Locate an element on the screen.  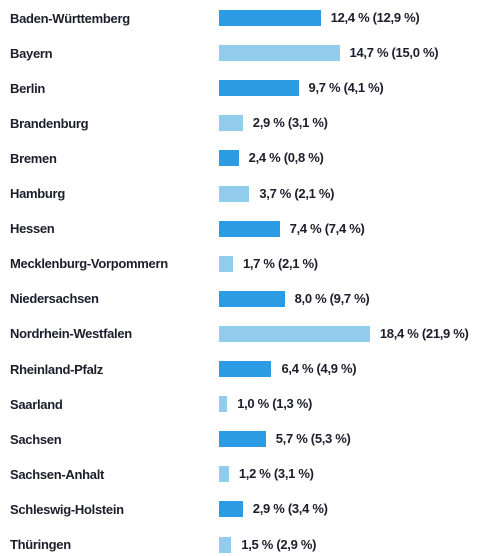
bar-row: Sachsen 5,7 % (5,3 %) is located at coordinates (243, 439).